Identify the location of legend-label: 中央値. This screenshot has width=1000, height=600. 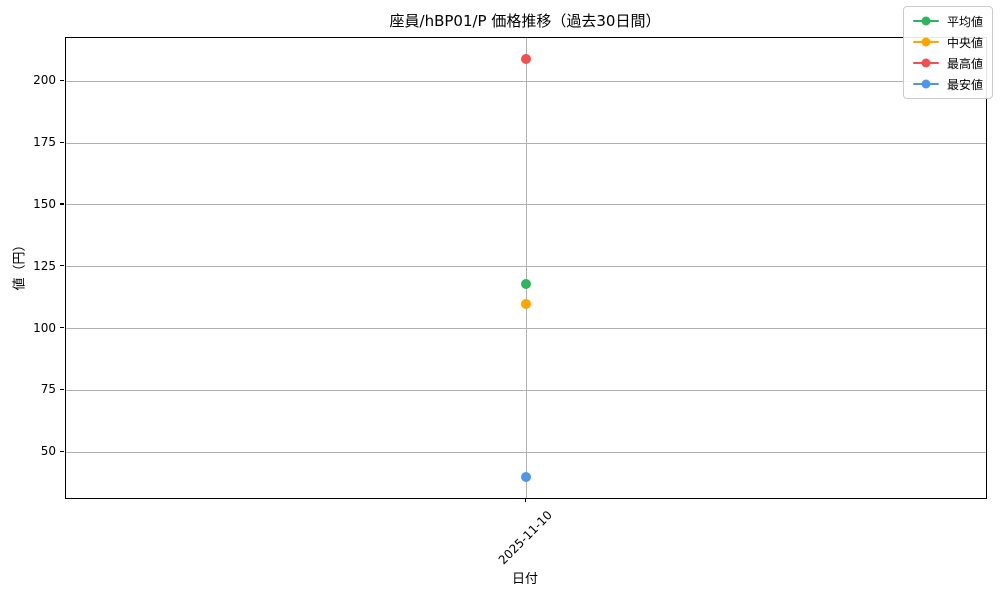
(964, 42).